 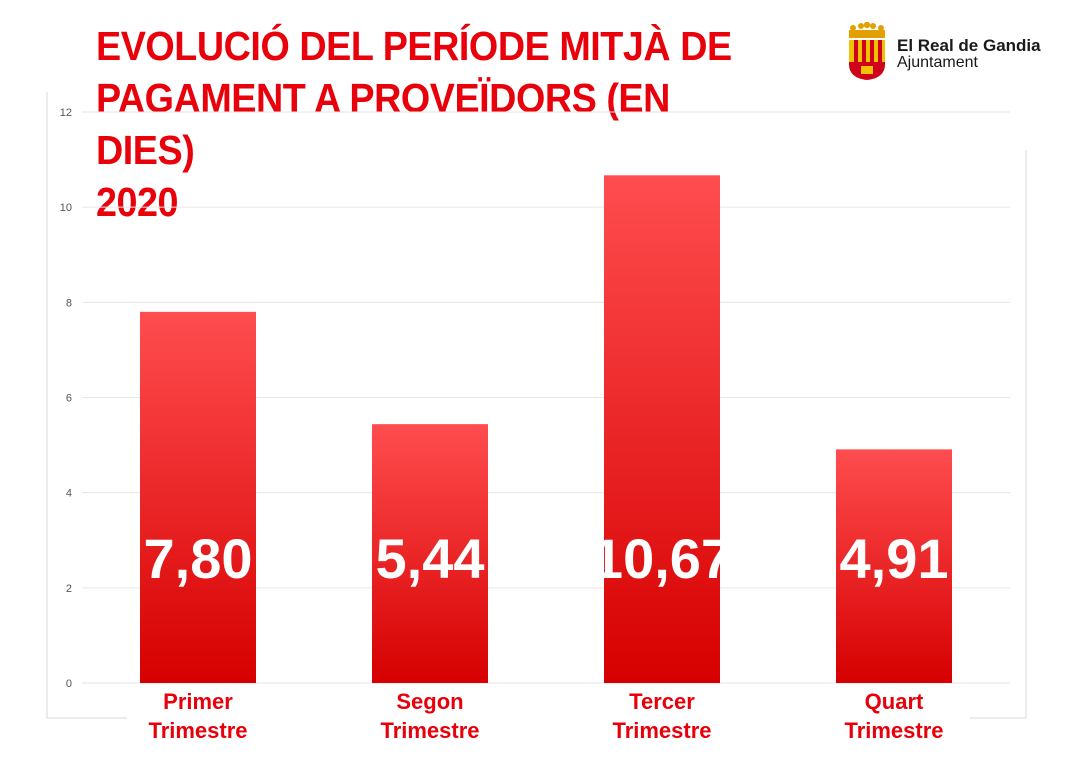 What do you see at coordinates (198, 701) in the screenshot?
I see `x-tick-label: Primer` at bounding box center [198, 701].